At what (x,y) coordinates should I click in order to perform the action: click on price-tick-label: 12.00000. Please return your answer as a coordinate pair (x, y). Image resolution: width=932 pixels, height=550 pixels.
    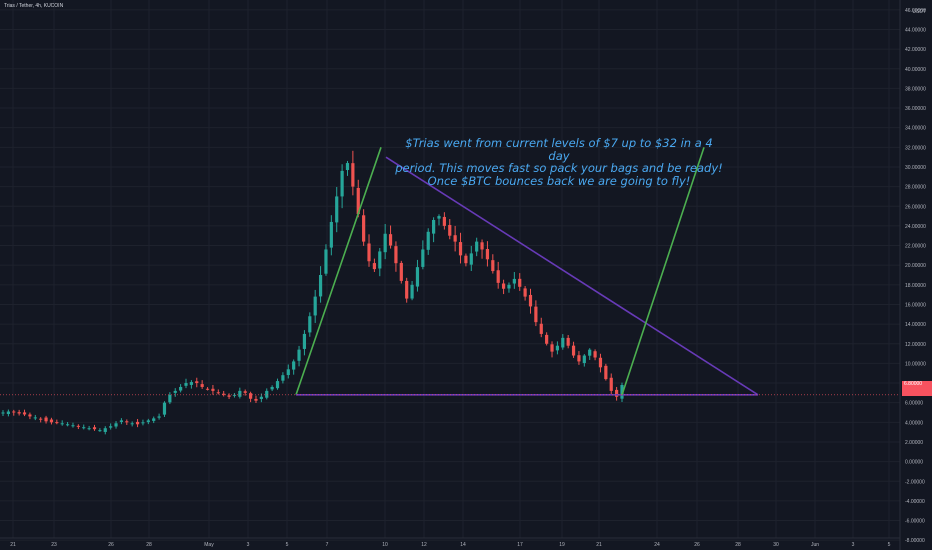
    Looking at the image, I should click on (915, 345).